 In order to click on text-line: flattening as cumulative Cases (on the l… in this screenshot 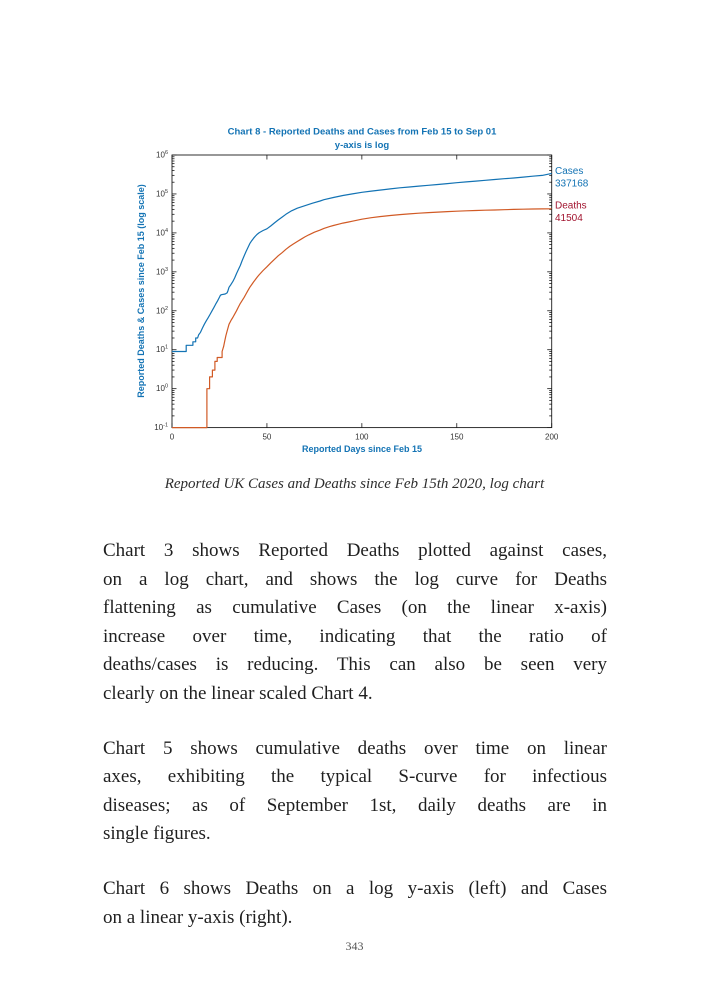, I will do `click(355, 608)`.